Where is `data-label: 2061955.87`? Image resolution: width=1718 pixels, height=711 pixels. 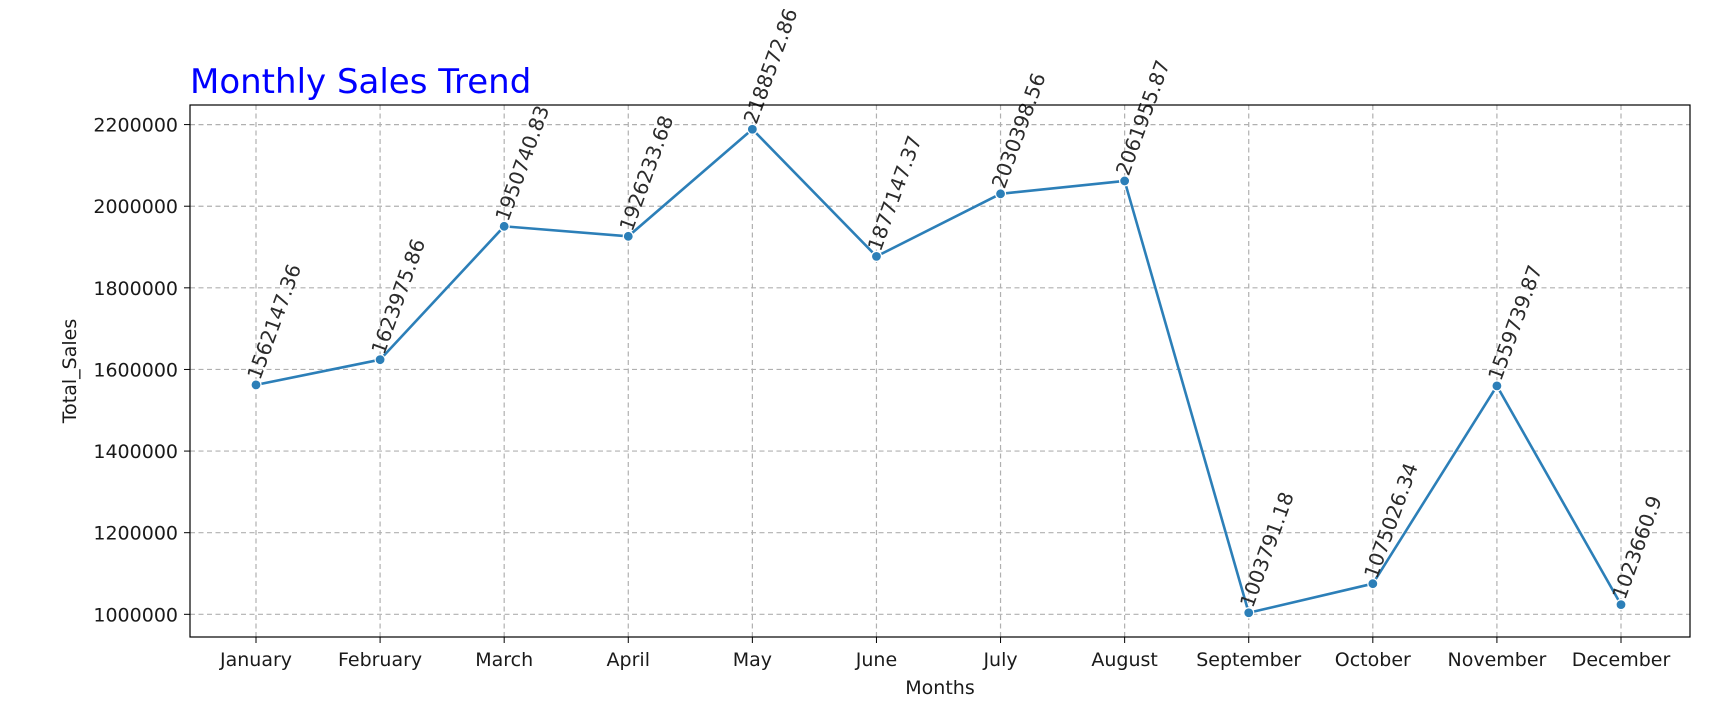 data-label: 2061955.87 is located at coordinates (1143, 118).